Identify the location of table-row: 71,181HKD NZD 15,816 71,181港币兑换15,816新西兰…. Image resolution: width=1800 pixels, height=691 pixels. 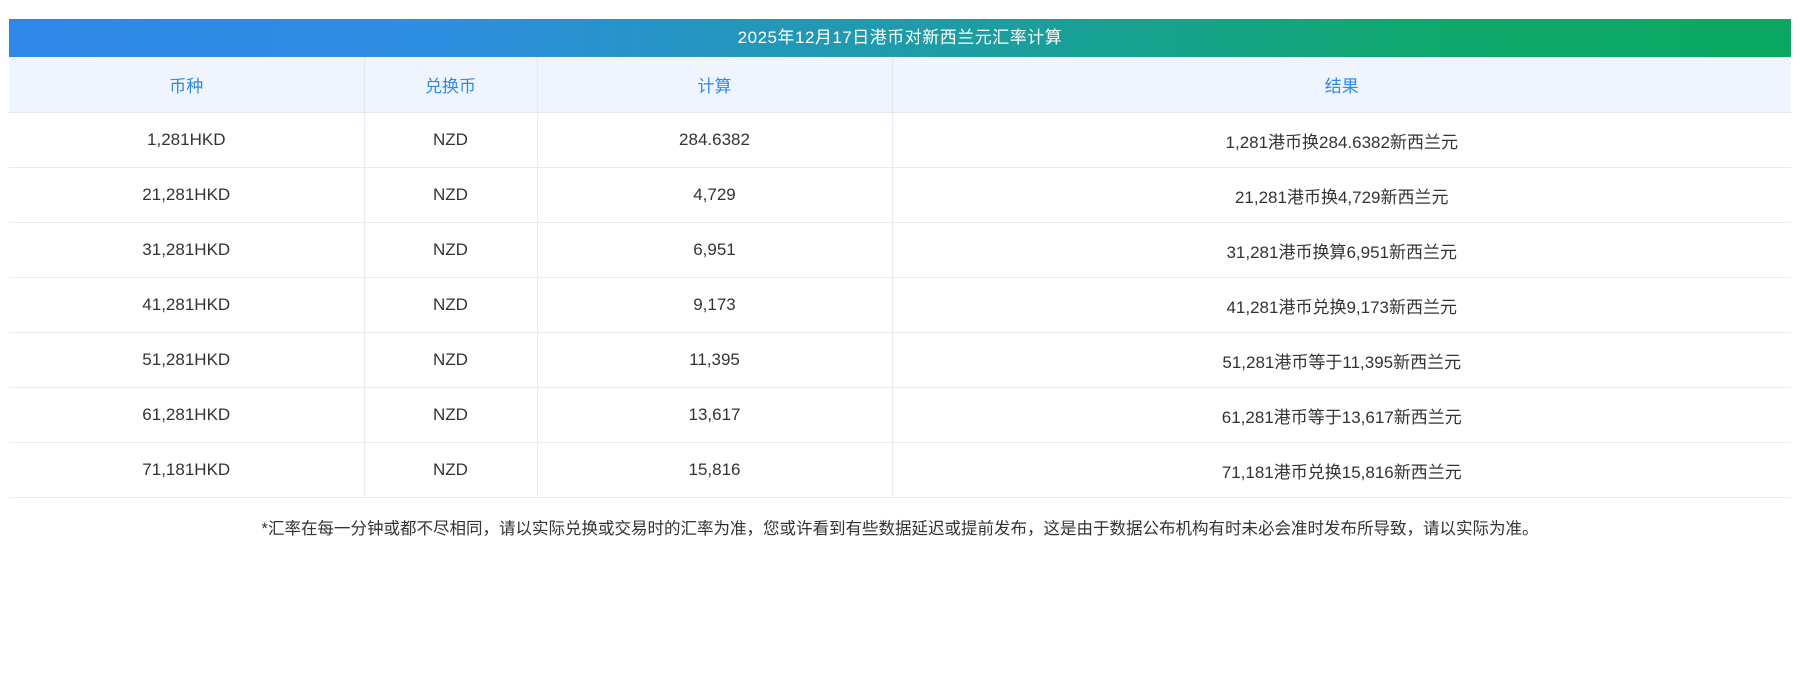
(900, 470).